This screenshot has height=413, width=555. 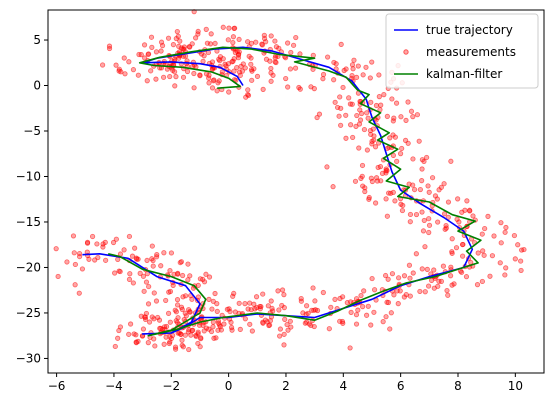 What do you see at coordinates (229, 386) in the screenshot?
I see `x-tick-label: 0` at bounding box center [229, 386].